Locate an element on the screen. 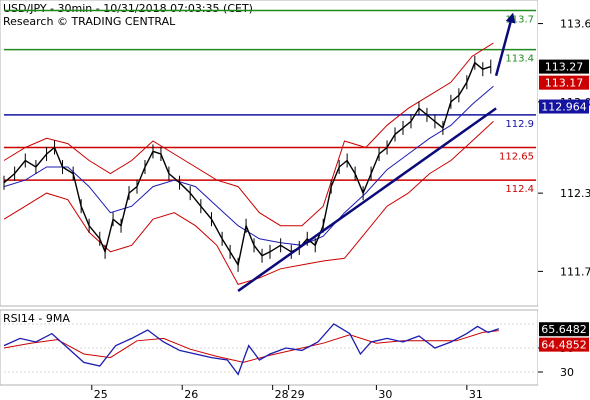  time-tick-label: 25 is located at coordinates (101, 394).